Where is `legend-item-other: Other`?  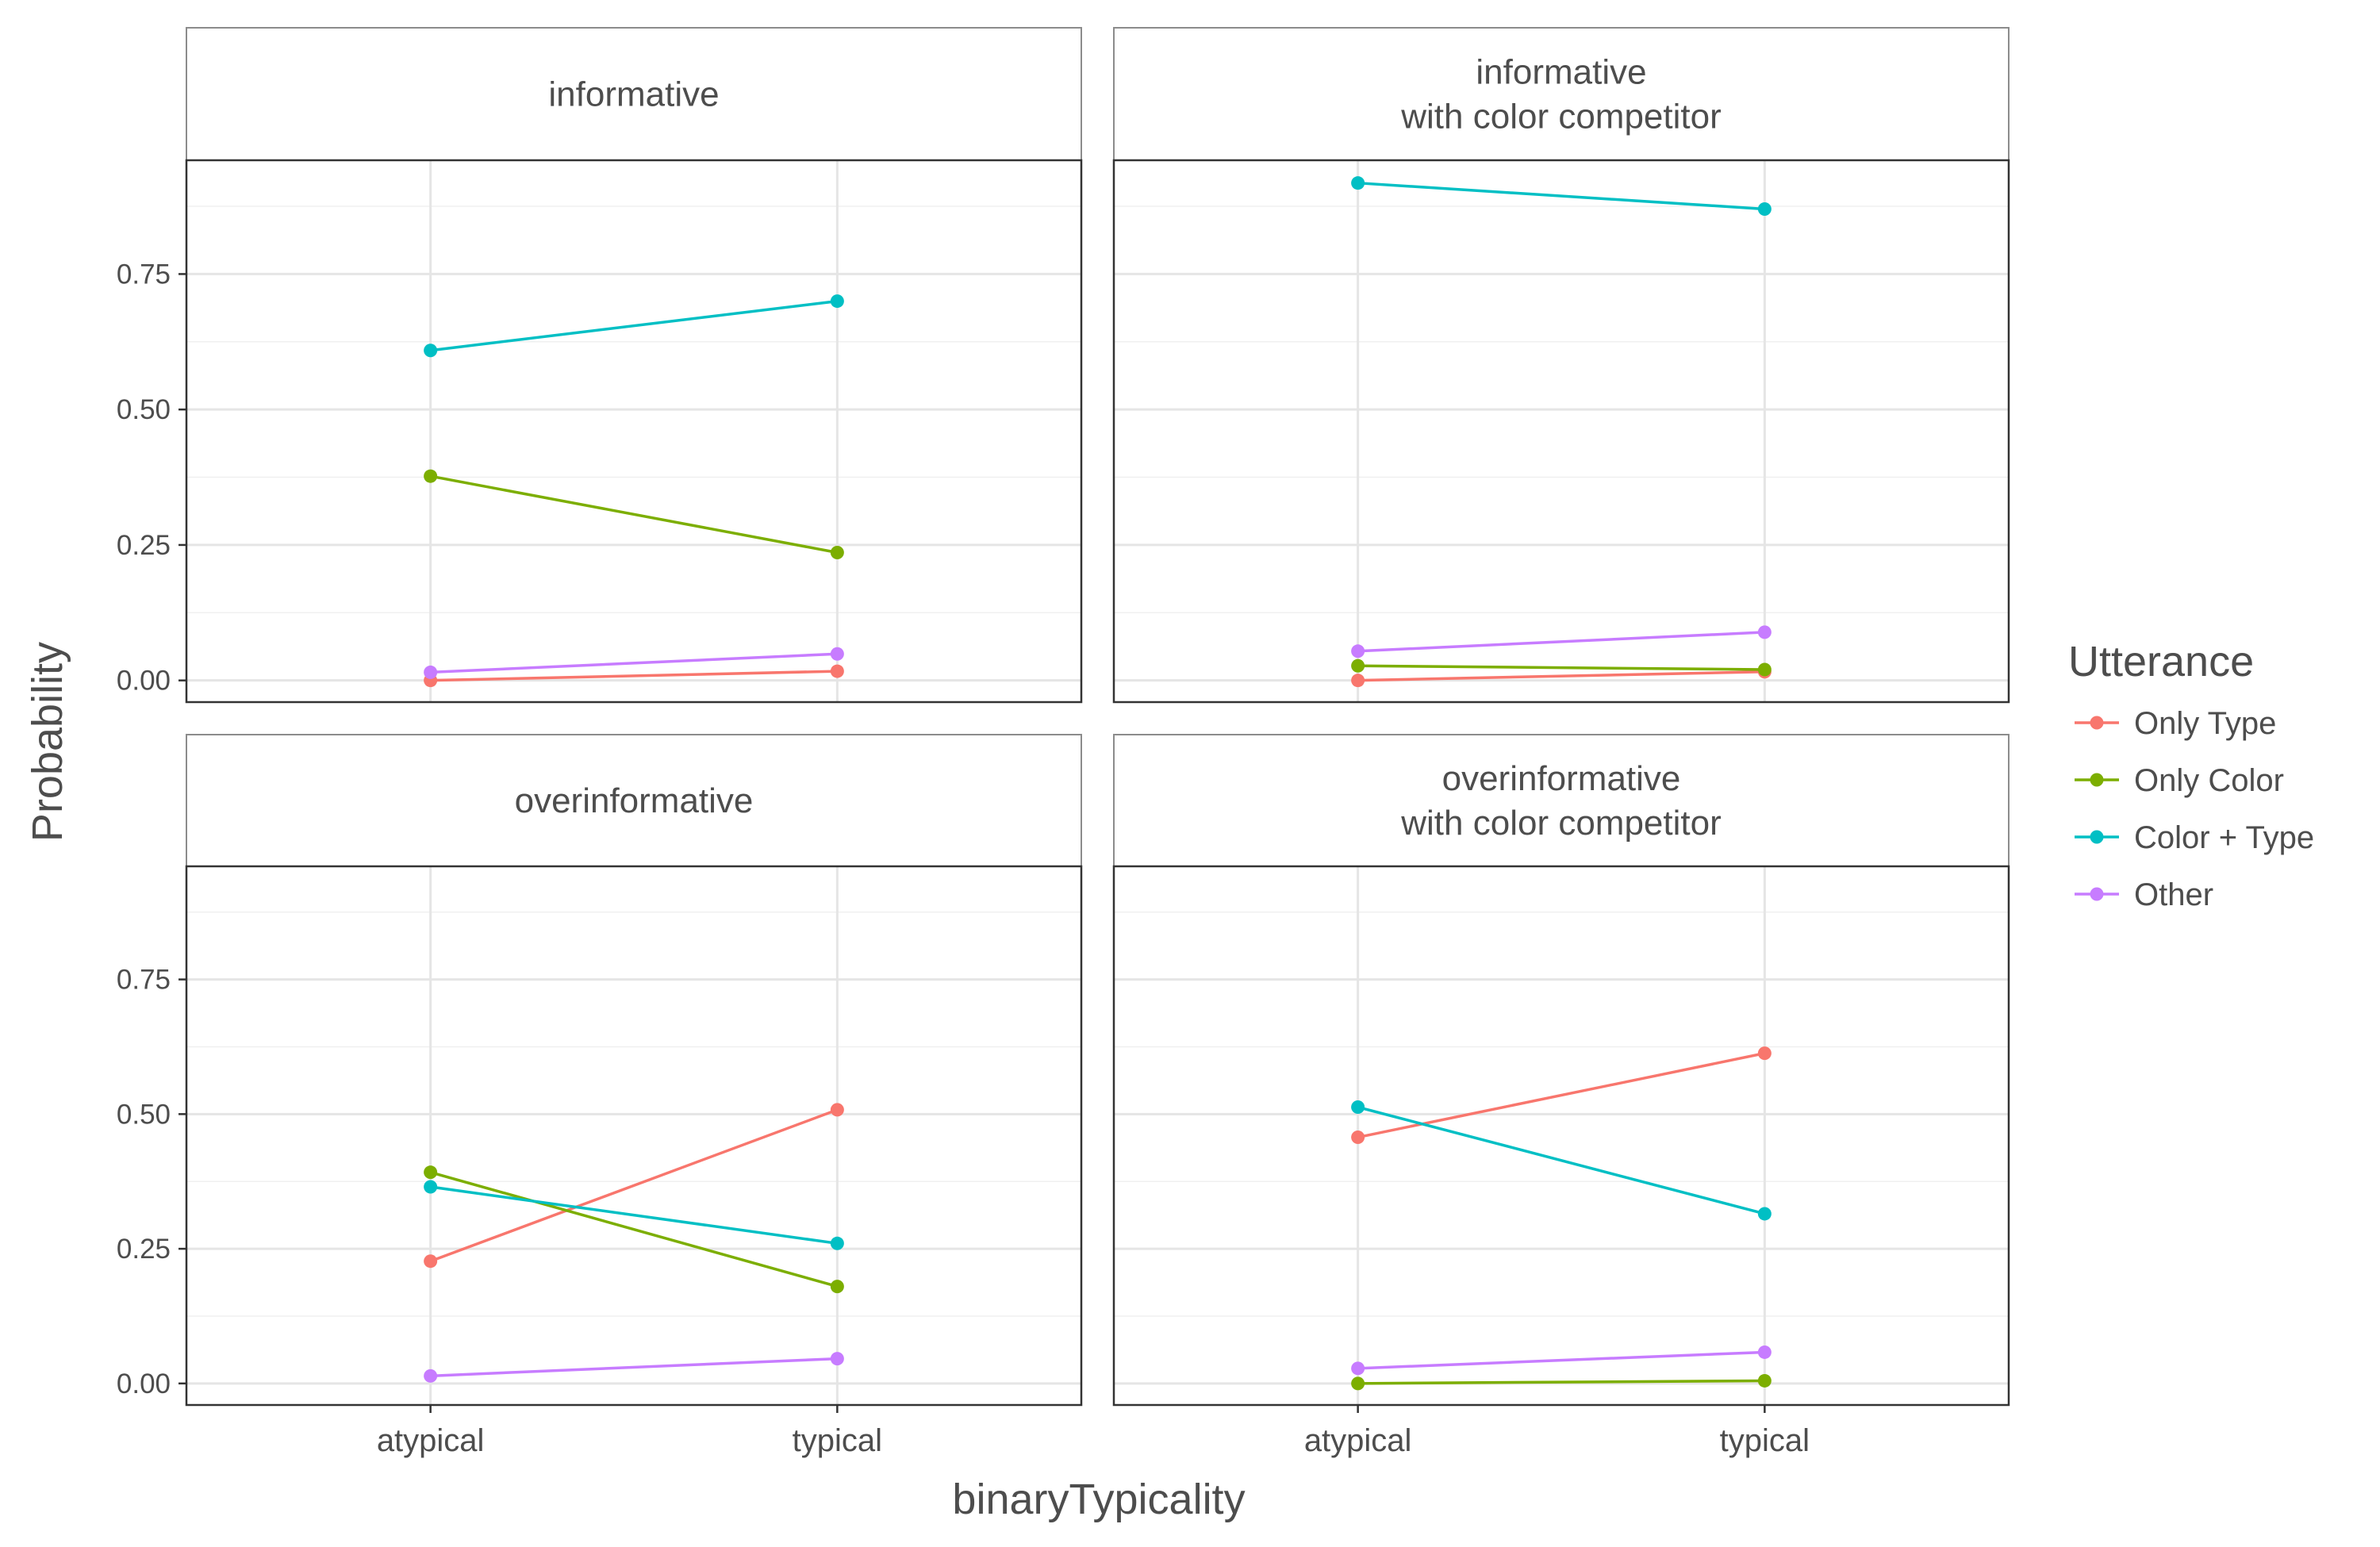
legend-item-other: Other is located at coordinates (2144, 894).